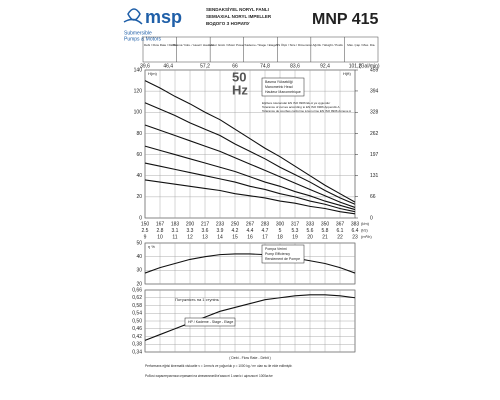  Describe the element at coordinates (138, 113) in the screenshot. I see `y-tick-label: 100` at that location.